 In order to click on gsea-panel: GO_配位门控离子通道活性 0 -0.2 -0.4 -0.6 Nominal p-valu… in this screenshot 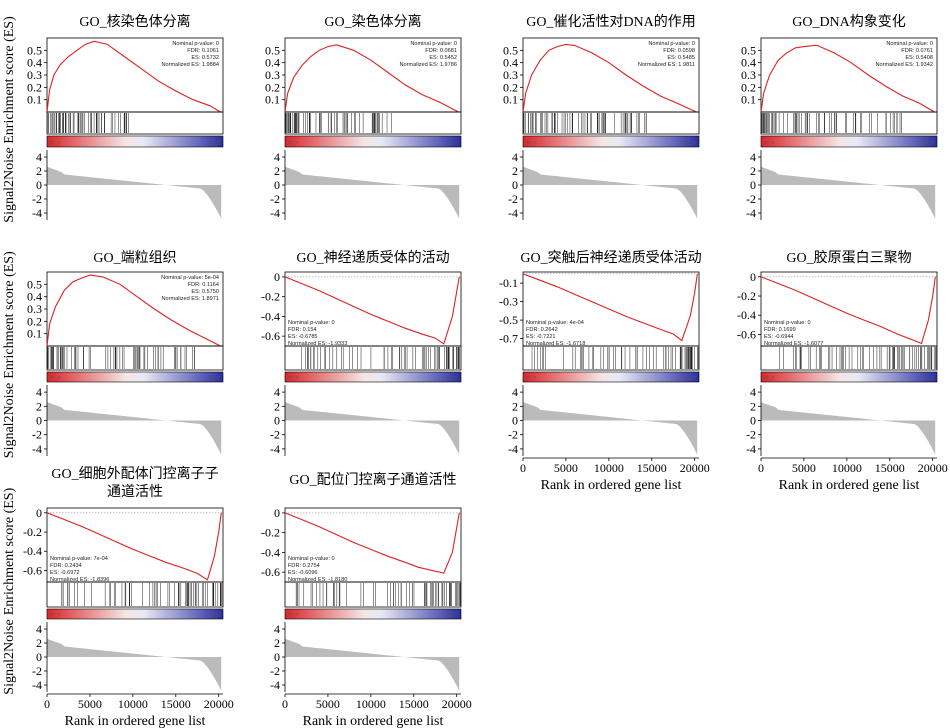, I will do `click(366, 599)`.